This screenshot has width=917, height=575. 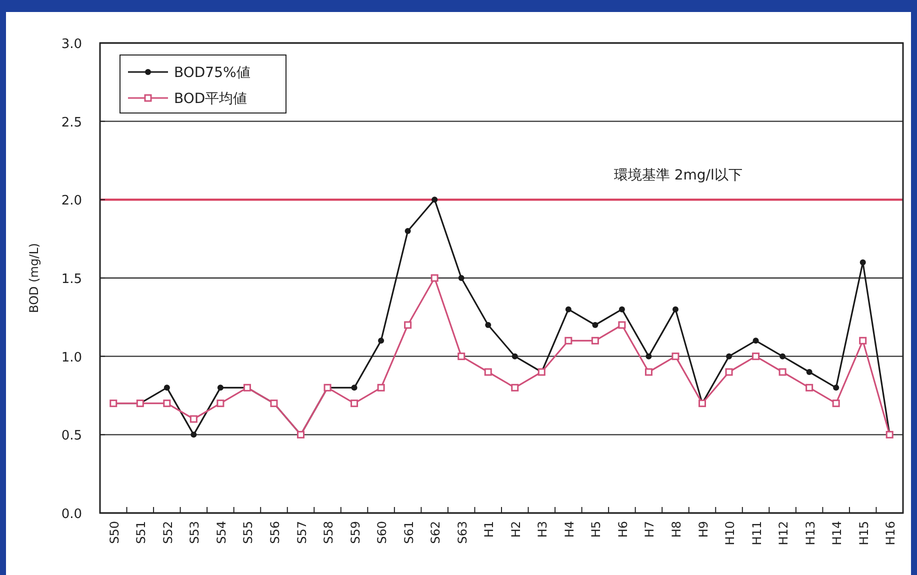 I want to click on y-tick-label: 2.5, so click(x=71, y=122).